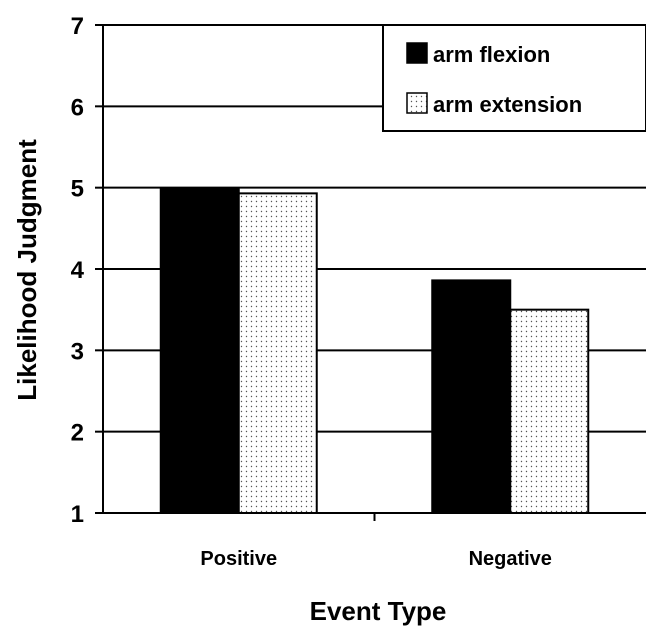  I want to click on bar-arm-flexion-negative, so click(471, 396).